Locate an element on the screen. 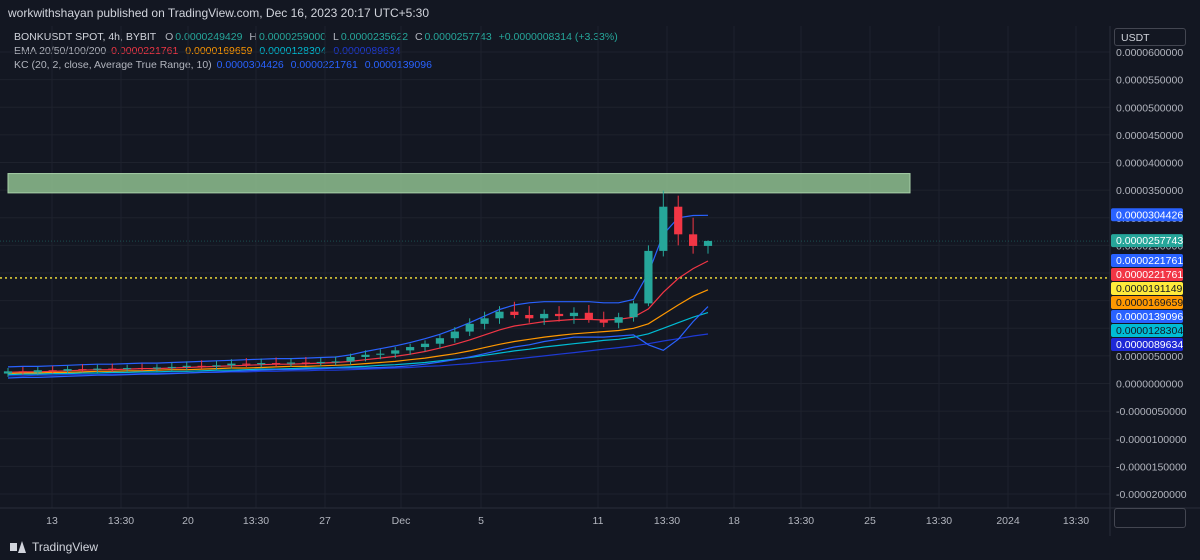 Image resolution: width=1200 pixels, height=560 pixels. time-tick-label: 25 is located at coordinates (870, 521).